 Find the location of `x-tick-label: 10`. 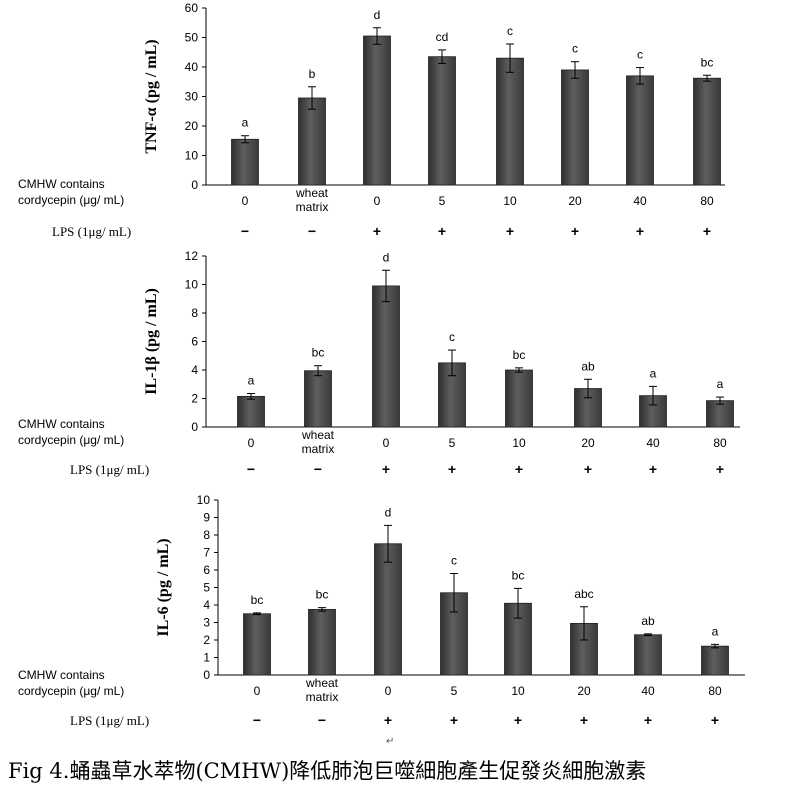

x-tick-label: 10 is located at coordinates (519, 443).